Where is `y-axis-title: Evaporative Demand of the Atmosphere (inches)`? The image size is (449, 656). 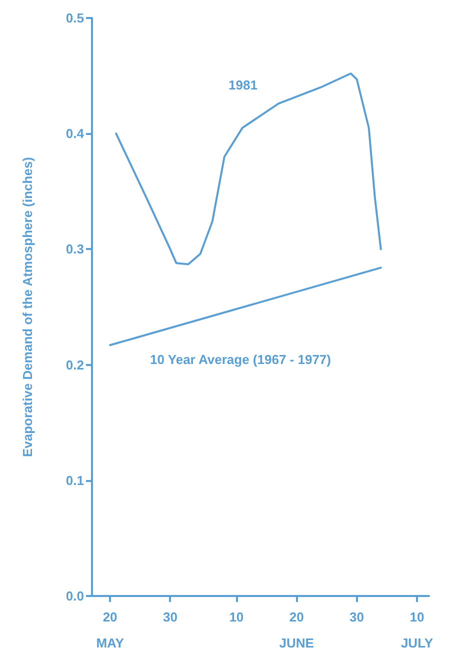 y-axis-title: Evaporative Demand of the Atmosphere (inches) is located at coordinates (27, 307).